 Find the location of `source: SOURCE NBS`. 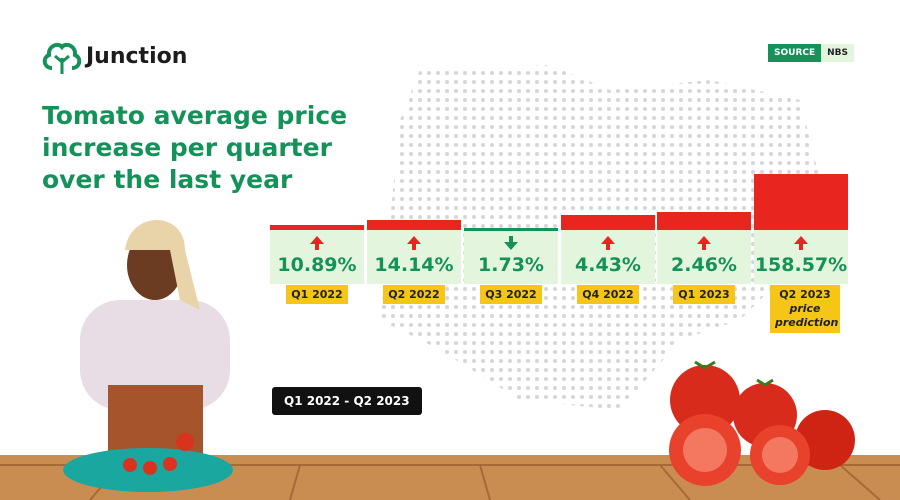

source: SOURCE NBS is located at coordinates (811, 53).